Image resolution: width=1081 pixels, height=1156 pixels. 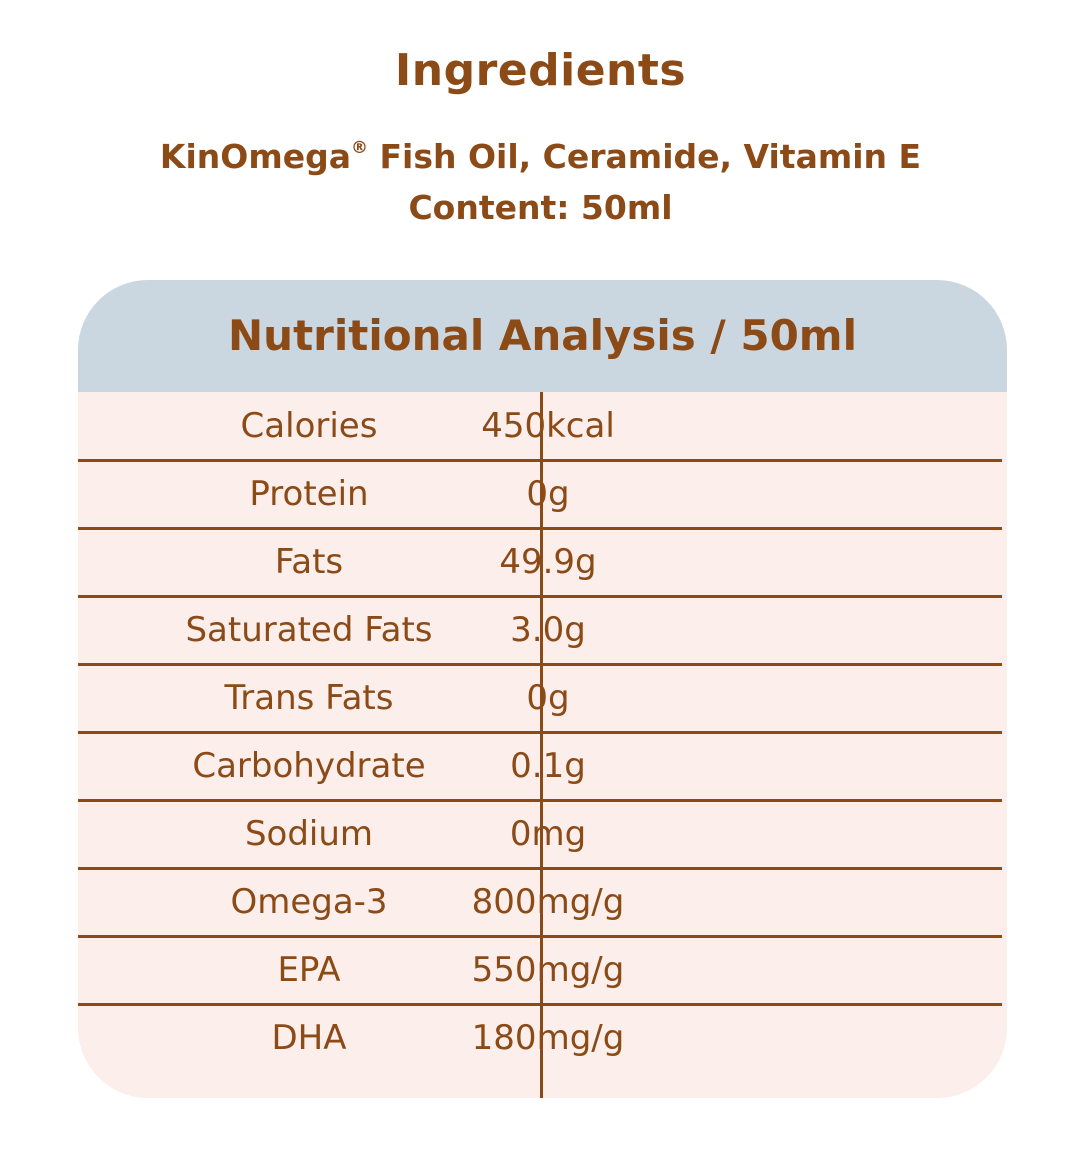 What do you see at coordinates (540, 207) in the screenshot?
I see `content-volume: Content: 50ml` at bounding box center [540, 207].